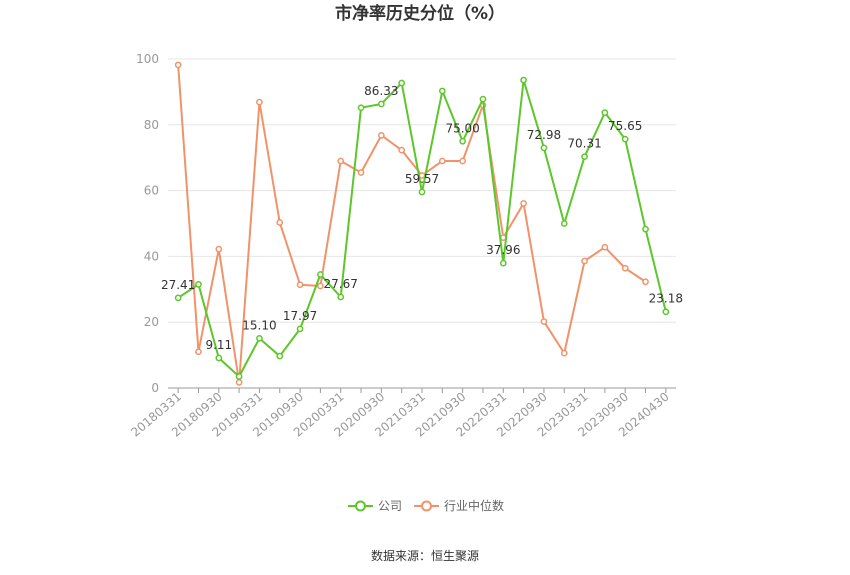  I want to click on data-label-12: 59.57, so click(422, 179).